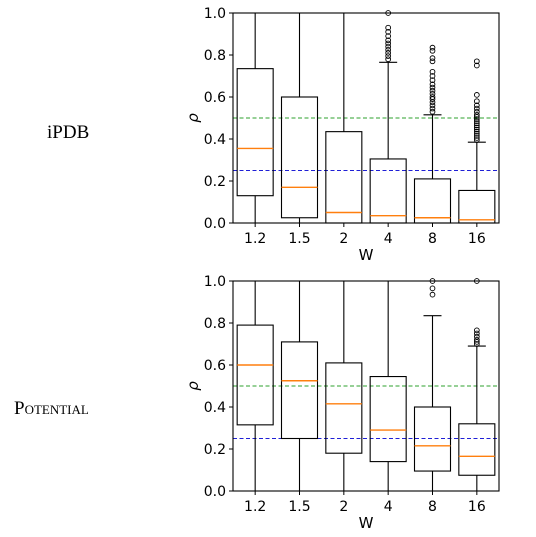  Describe the element at coordinates (432, 239) in the screenshot. I see `x-tick-label: 8` at that location.